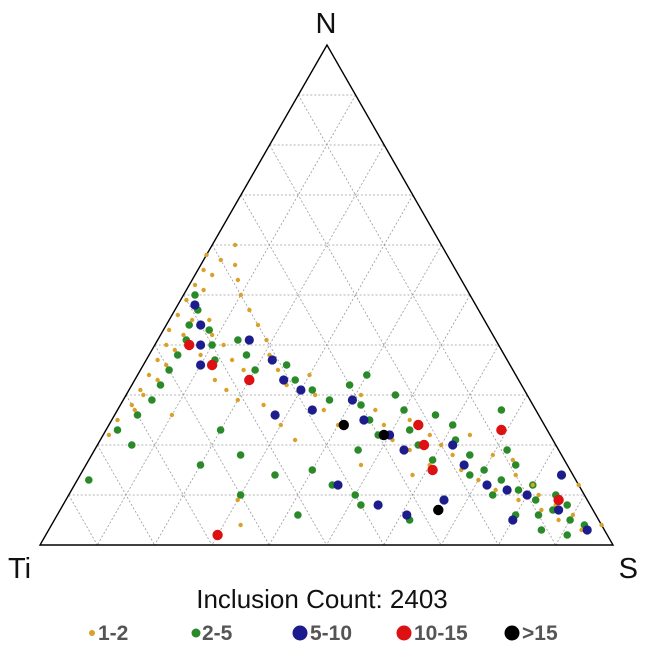 The width and height of the screenshot is (650, 663). Describe the element at coordinates (441, 633) in the screenshot. I see `legend-label: 10-15` at that location.